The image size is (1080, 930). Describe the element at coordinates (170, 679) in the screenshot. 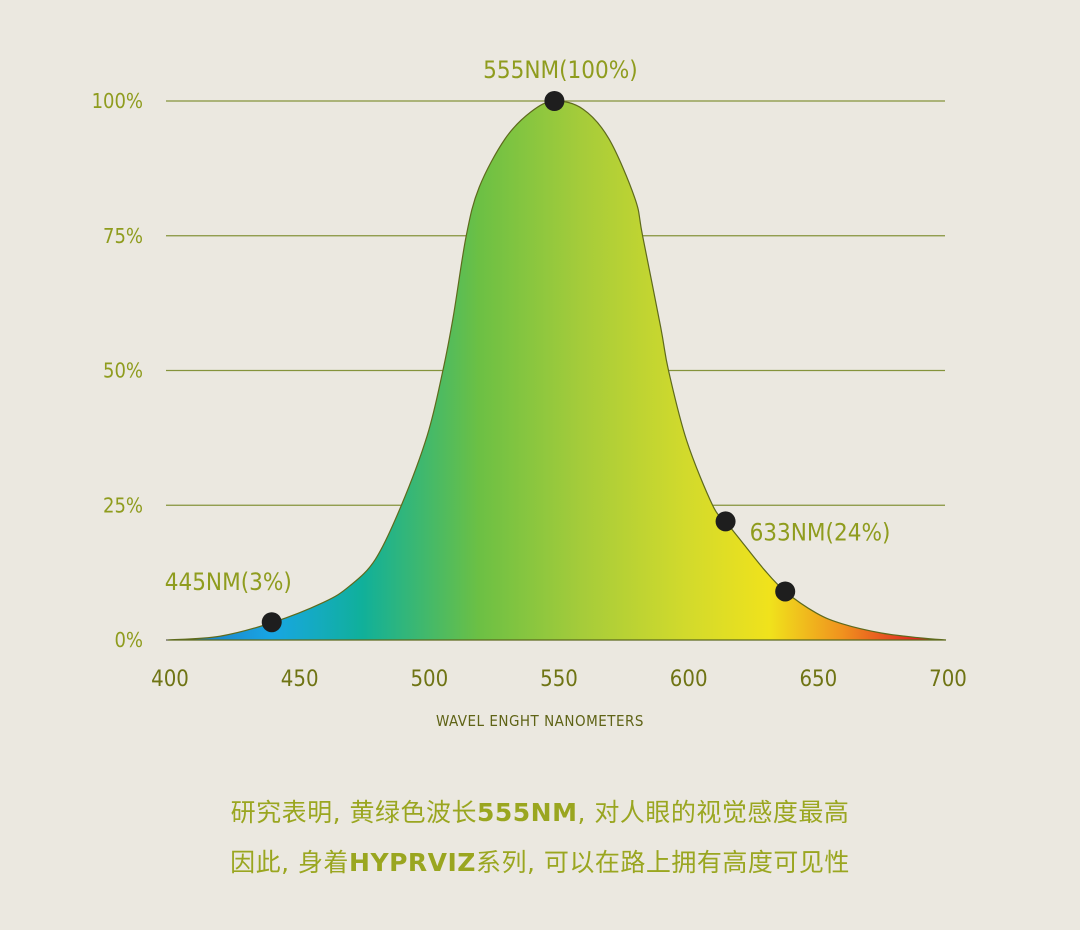

I see `x-tick-label: 400` at that location.